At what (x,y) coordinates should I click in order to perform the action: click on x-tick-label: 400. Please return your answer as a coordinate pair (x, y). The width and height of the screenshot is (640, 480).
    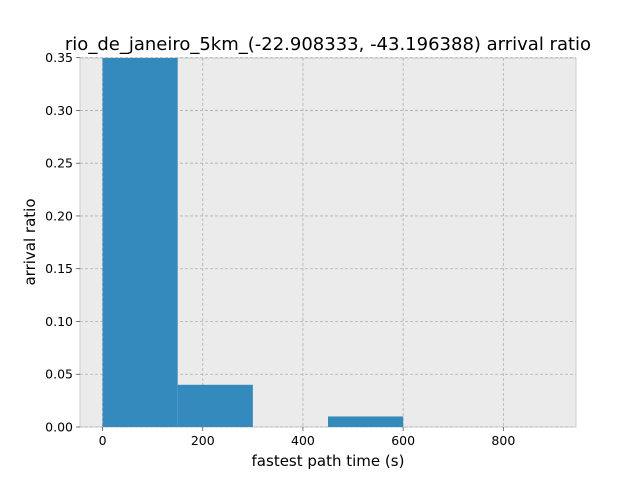
    Looking at the image, I should click on (303, 440).